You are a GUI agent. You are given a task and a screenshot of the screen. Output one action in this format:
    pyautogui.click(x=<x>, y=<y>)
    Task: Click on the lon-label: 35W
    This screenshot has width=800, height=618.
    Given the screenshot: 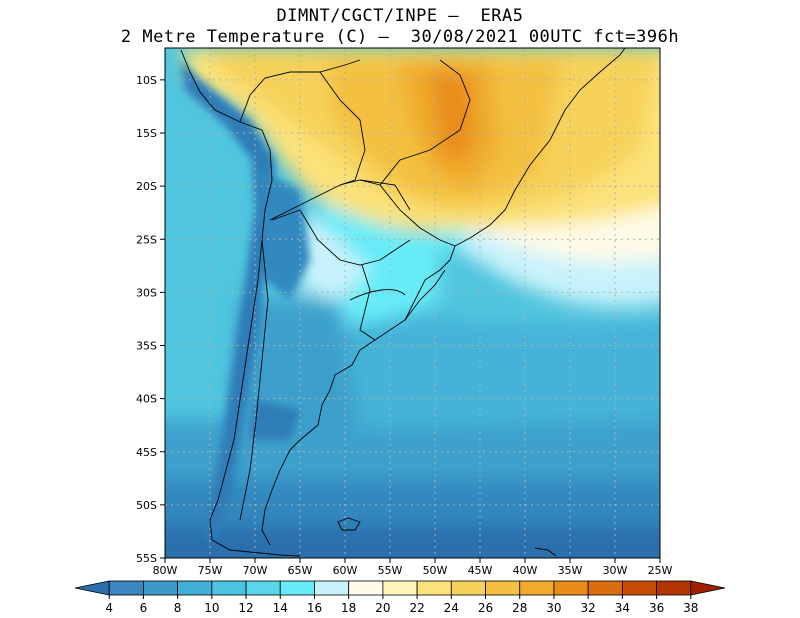 What is the action you would take?
    pyautogui.click(x=570, y=570)
    